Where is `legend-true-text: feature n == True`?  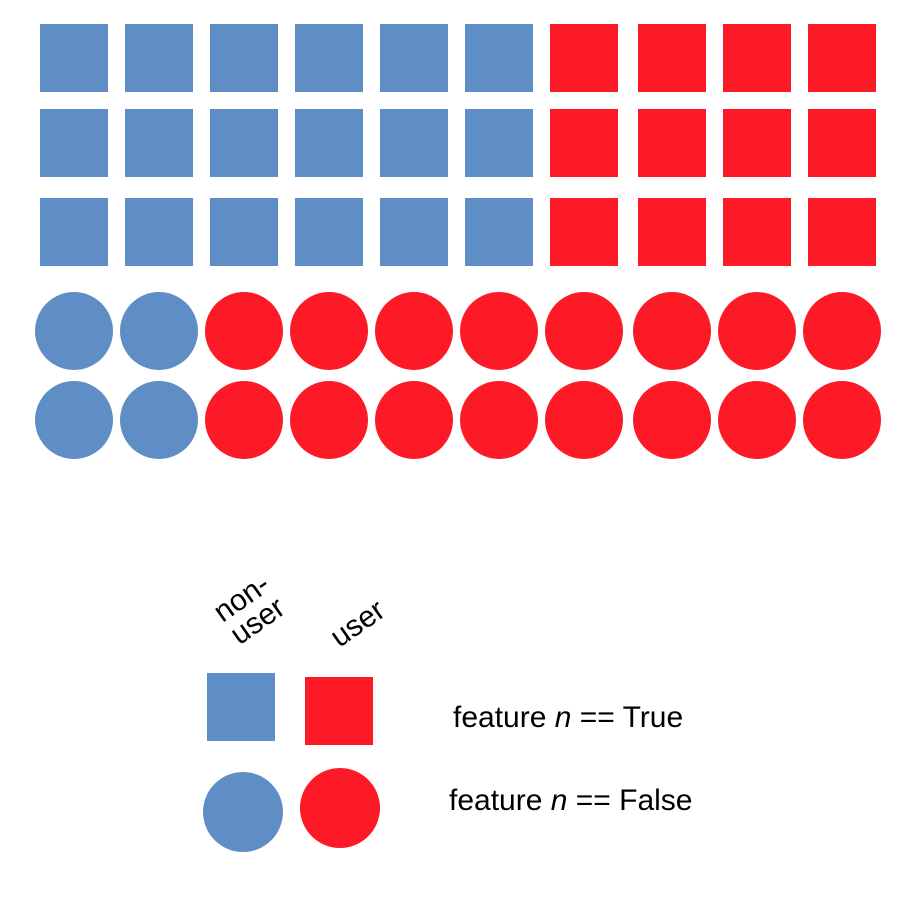 legend-true-text: feature n == True is located at coordinates (568, 718).